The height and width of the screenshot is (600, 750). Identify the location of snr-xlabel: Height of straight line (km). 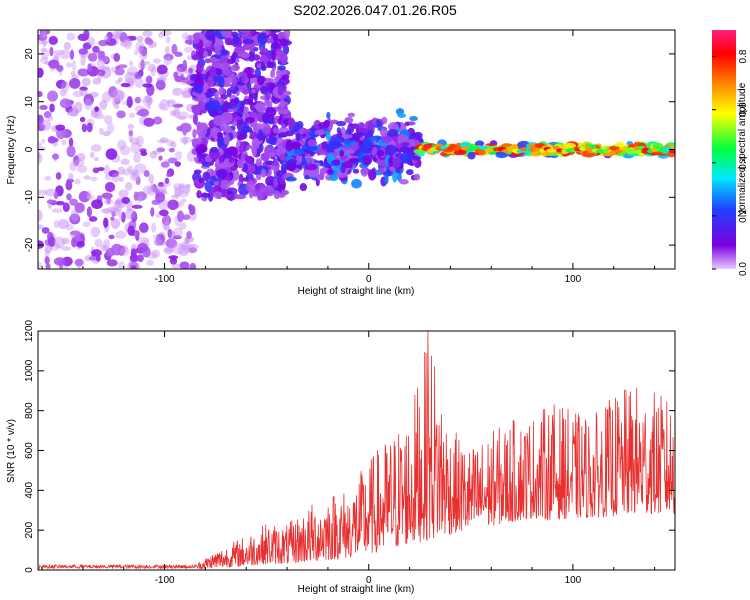
(356, 589).